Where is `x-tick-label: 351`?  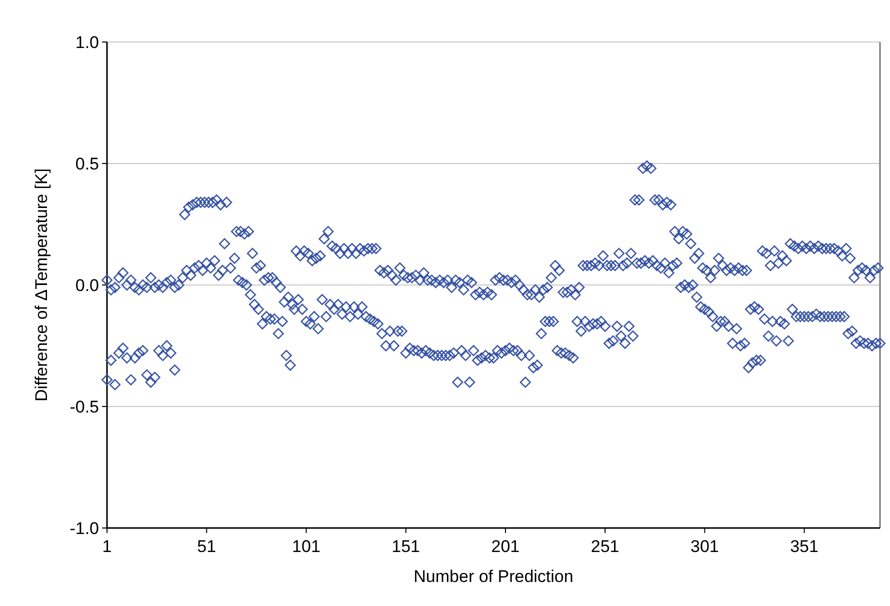
x-tick-label: 351 is located at coordinates (804, 546).